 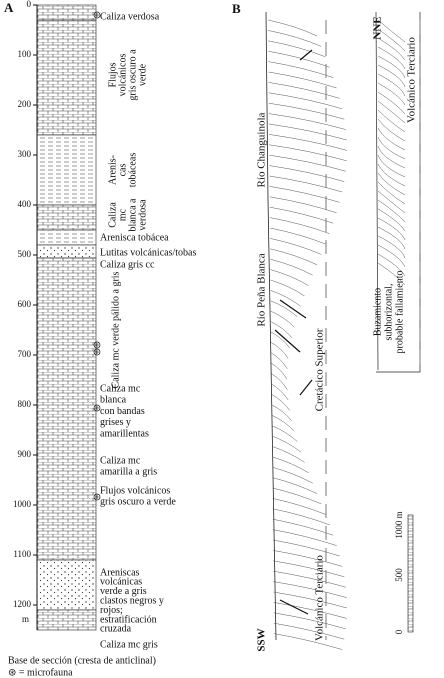 What do you see at coordinates (29, 4) in the screenshot?
I see `tick-label: 0` at bounding box center [29, 4].